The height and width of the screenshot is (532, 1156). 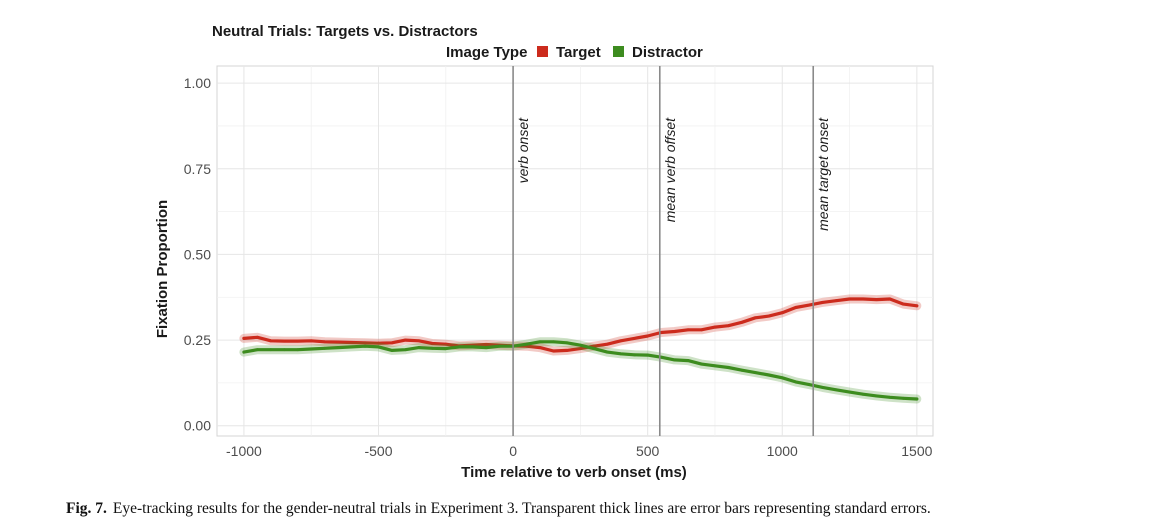 What do you see at coordinates (523, 150) in the screenshot?
I see `reference-line-label: verb onset` at bounding box center [523, 150].